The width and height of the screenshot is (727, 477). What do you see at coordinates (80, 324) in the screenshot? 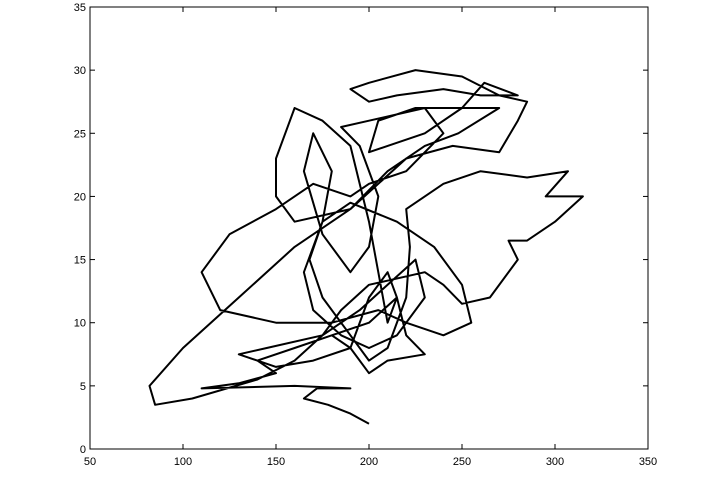
I see `y-tick-label: 10` at bounding box center [80, 324].